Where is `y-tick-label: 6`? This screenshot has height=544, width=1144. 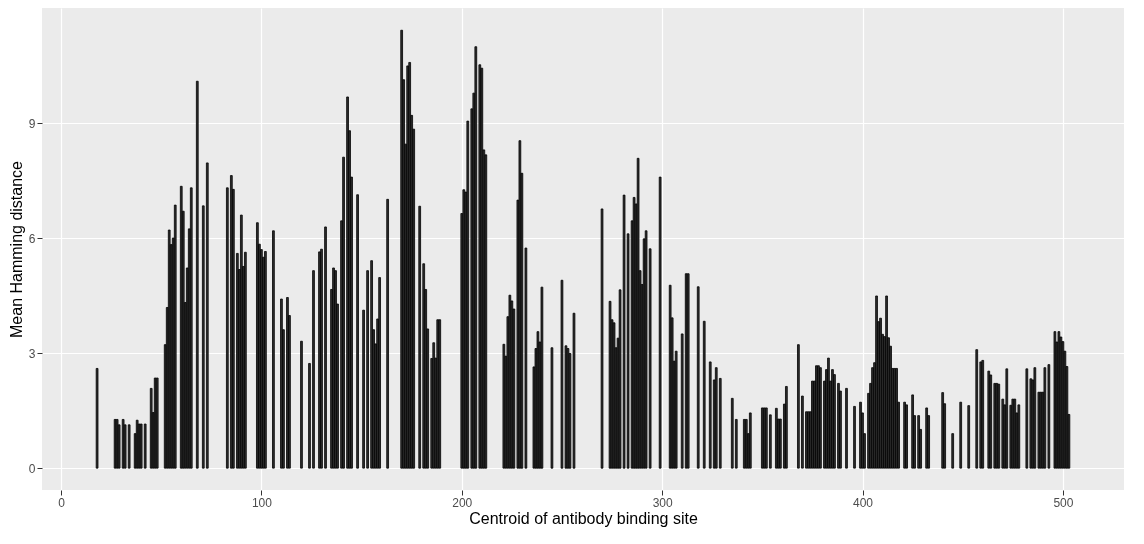
y-tick-label: 6 is located at coordinates (32, 238).